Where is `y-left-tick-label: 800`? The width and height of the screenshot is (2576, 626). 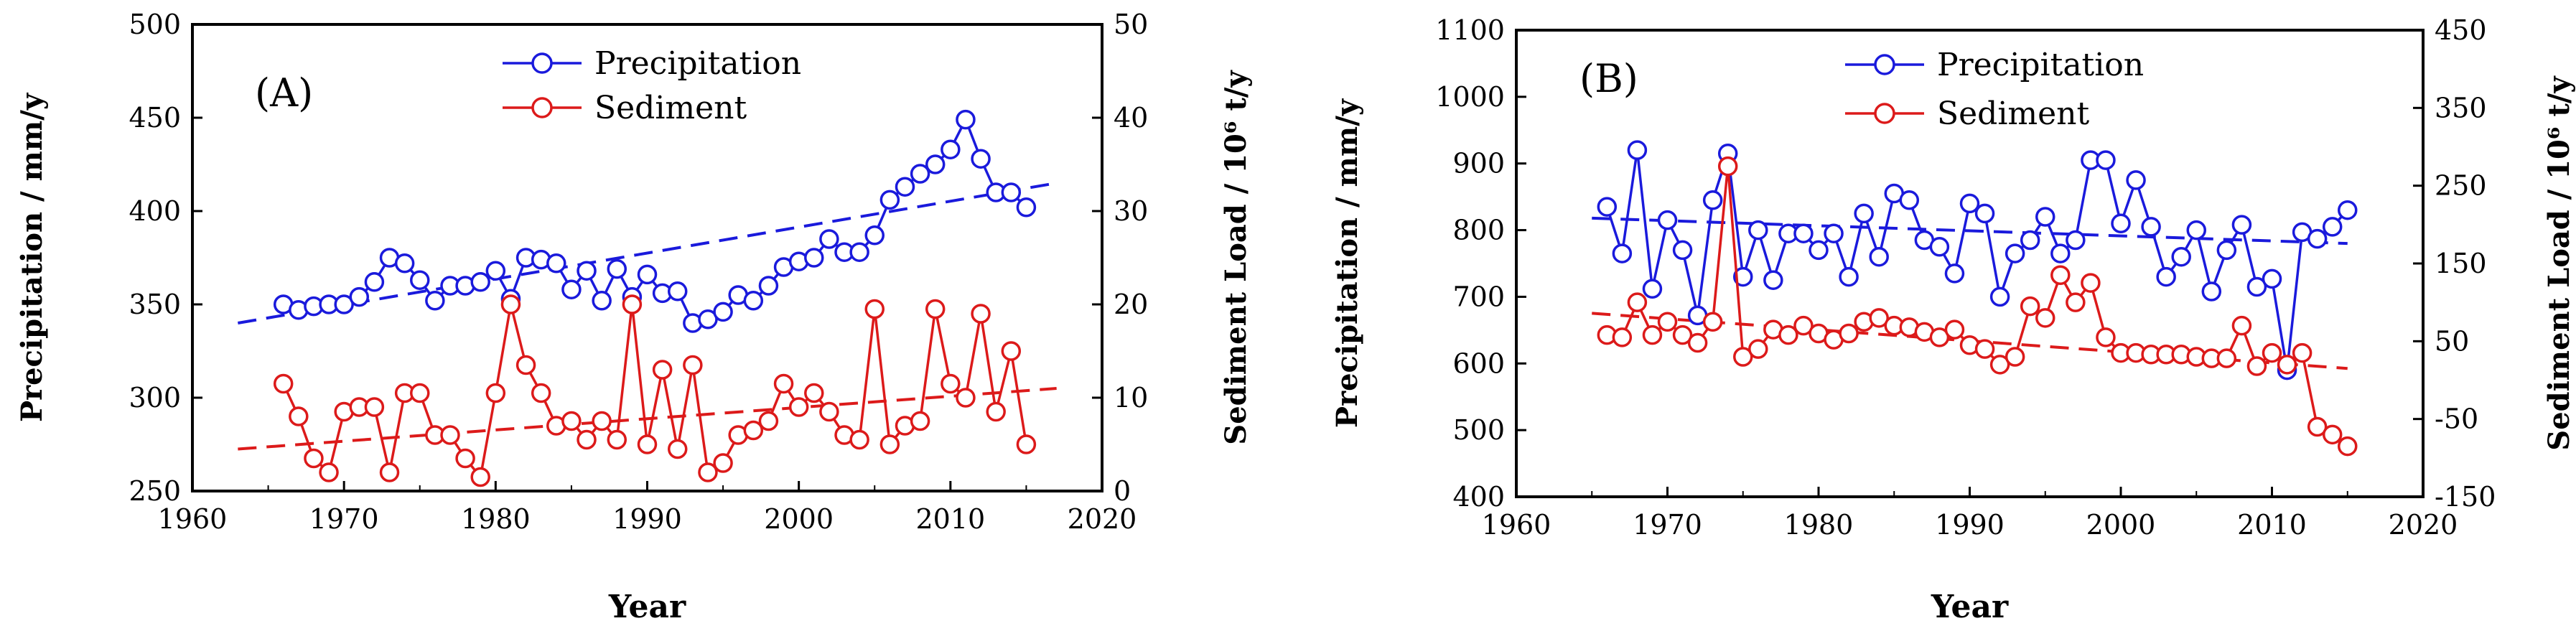
y-left-tick-label: 800 is located at coordinates (1478, 230).